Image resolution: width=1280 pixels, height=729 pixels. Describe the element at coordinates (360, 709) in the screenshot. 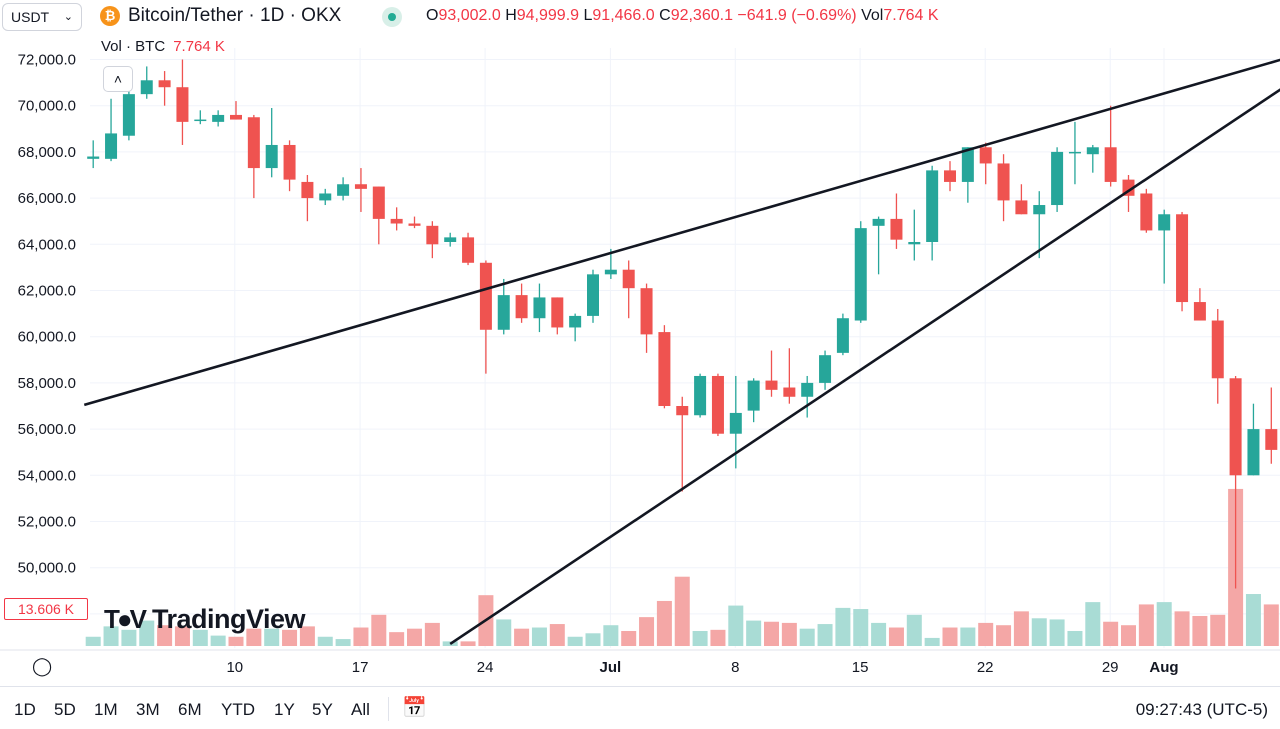

I see `timeframe-all: All` at that location.